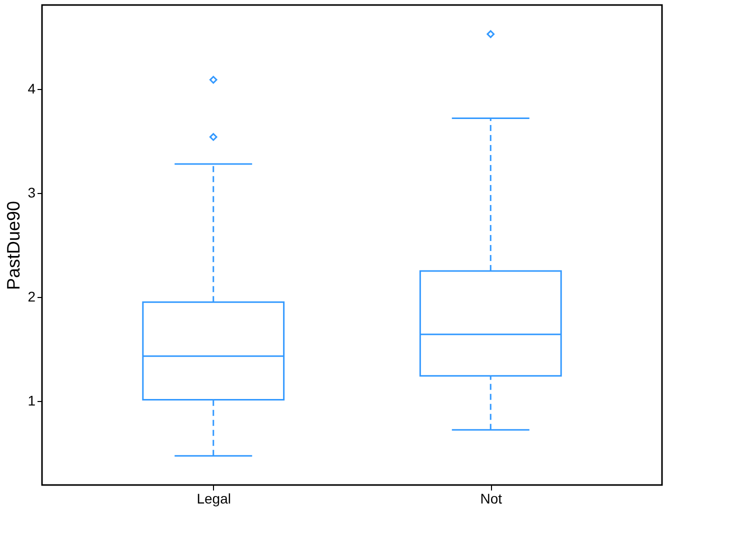 The width and height of the screenshot is (740, 546). Describe the element at coordinates (32, 88) in the screenshot. I see `y-tick-label: 4` at that location.